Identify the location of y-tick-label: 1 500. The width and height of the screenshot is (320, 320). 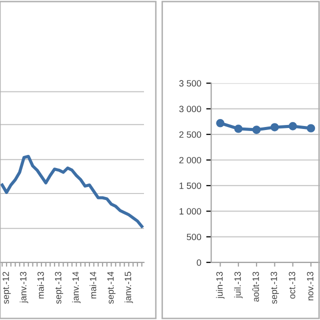
(191, 185).